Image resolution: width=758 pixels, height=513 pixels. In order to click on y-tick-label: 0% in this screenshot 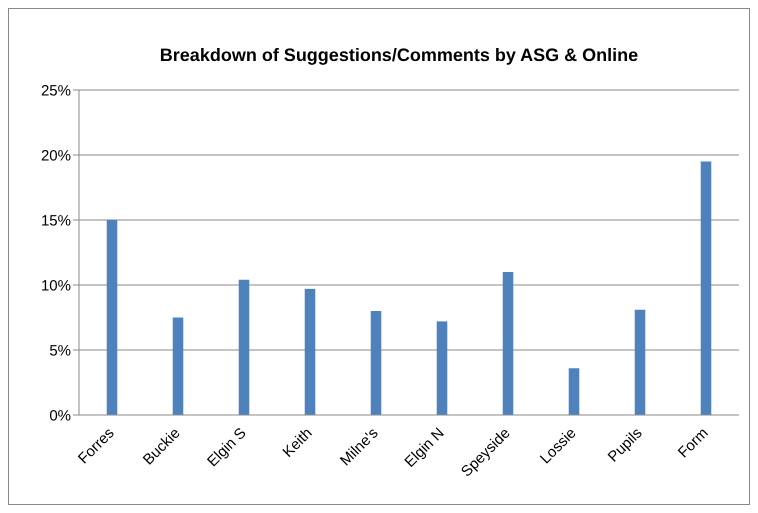, I will do `click(60, 415)`.